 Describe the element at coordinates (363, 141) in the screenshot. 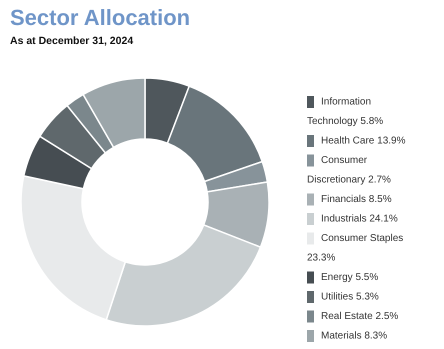

I see `legend-label: Health Care 13.9%` at that location.